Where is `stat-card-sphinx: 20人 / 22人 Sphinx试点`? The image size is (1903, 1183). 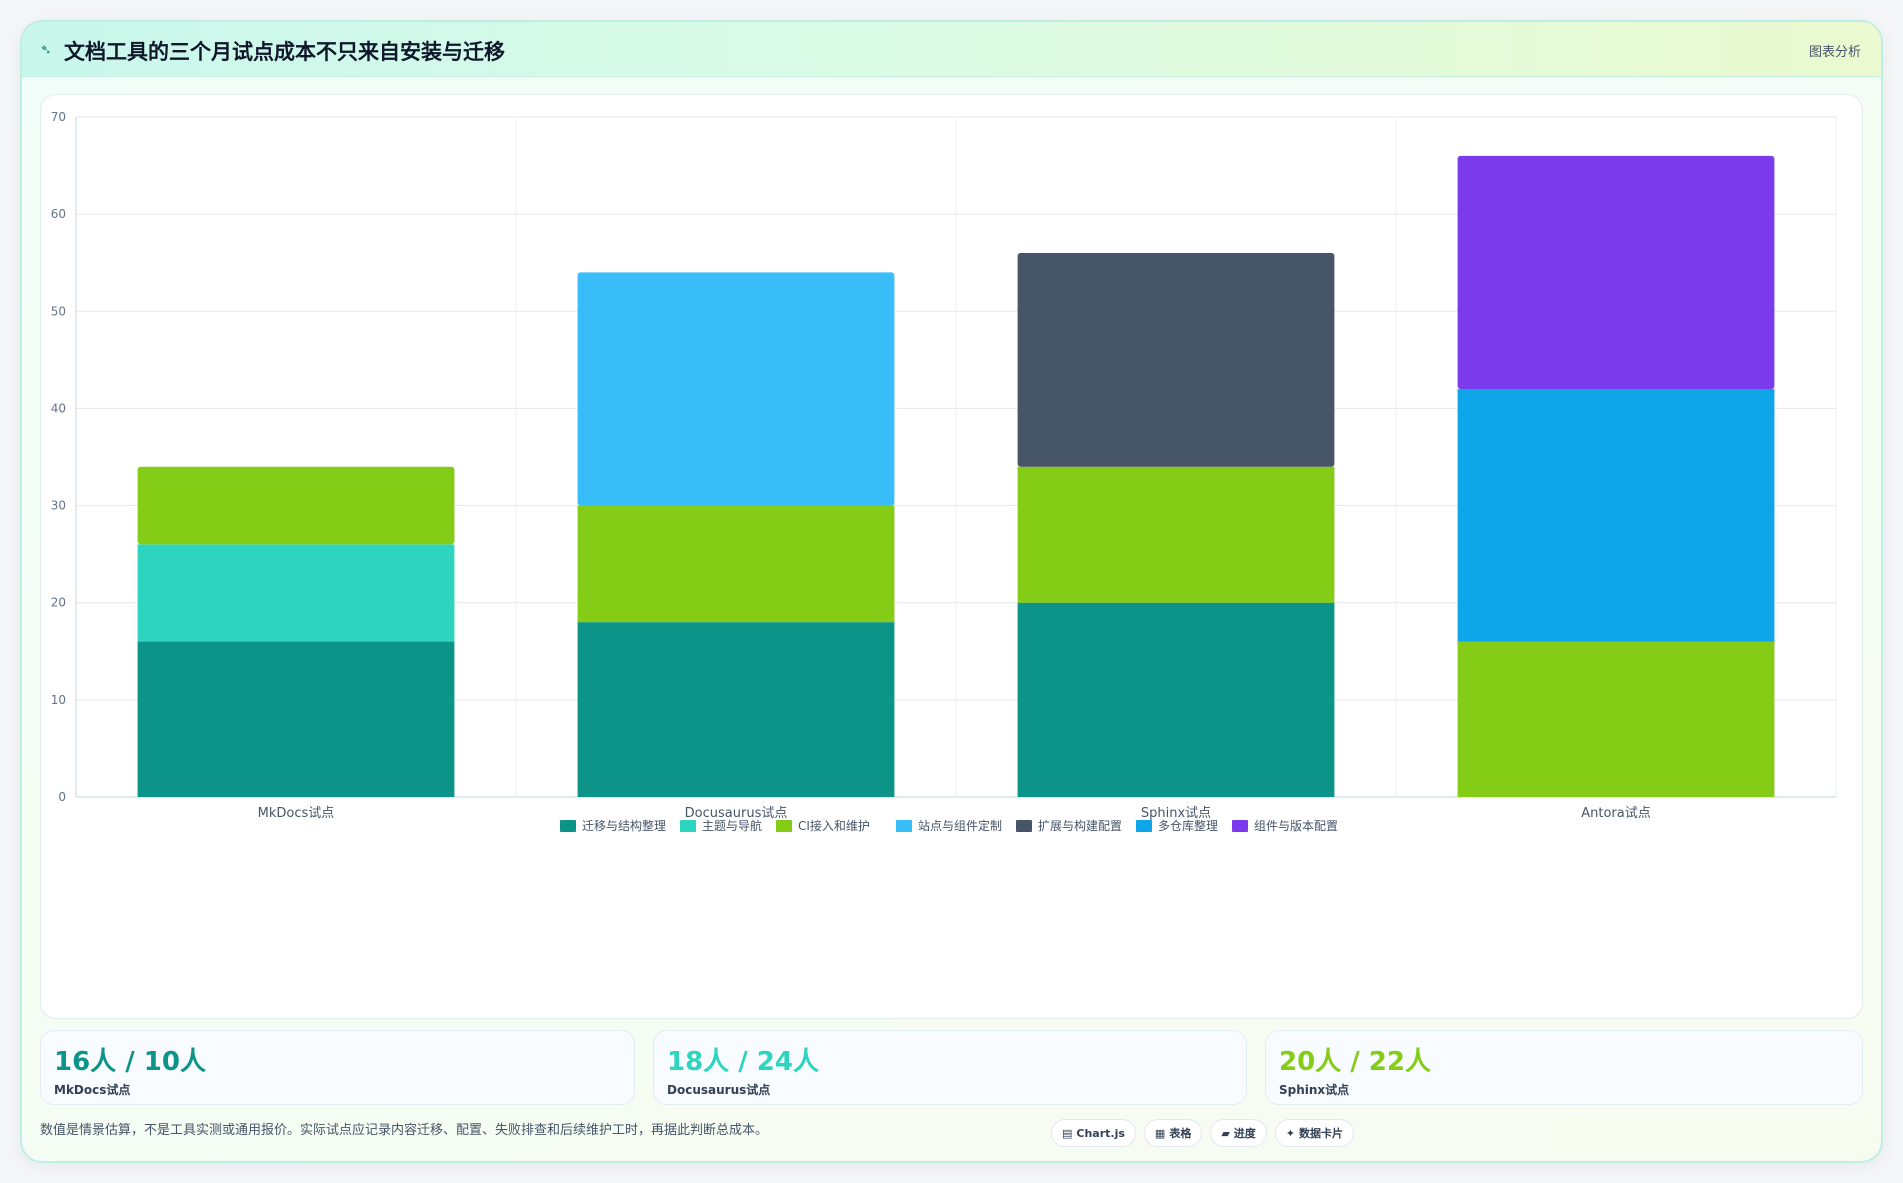 stat-card-sphinx: 20人 / 22人 Sphinx试点 is located at coordinates (1564, 1067).